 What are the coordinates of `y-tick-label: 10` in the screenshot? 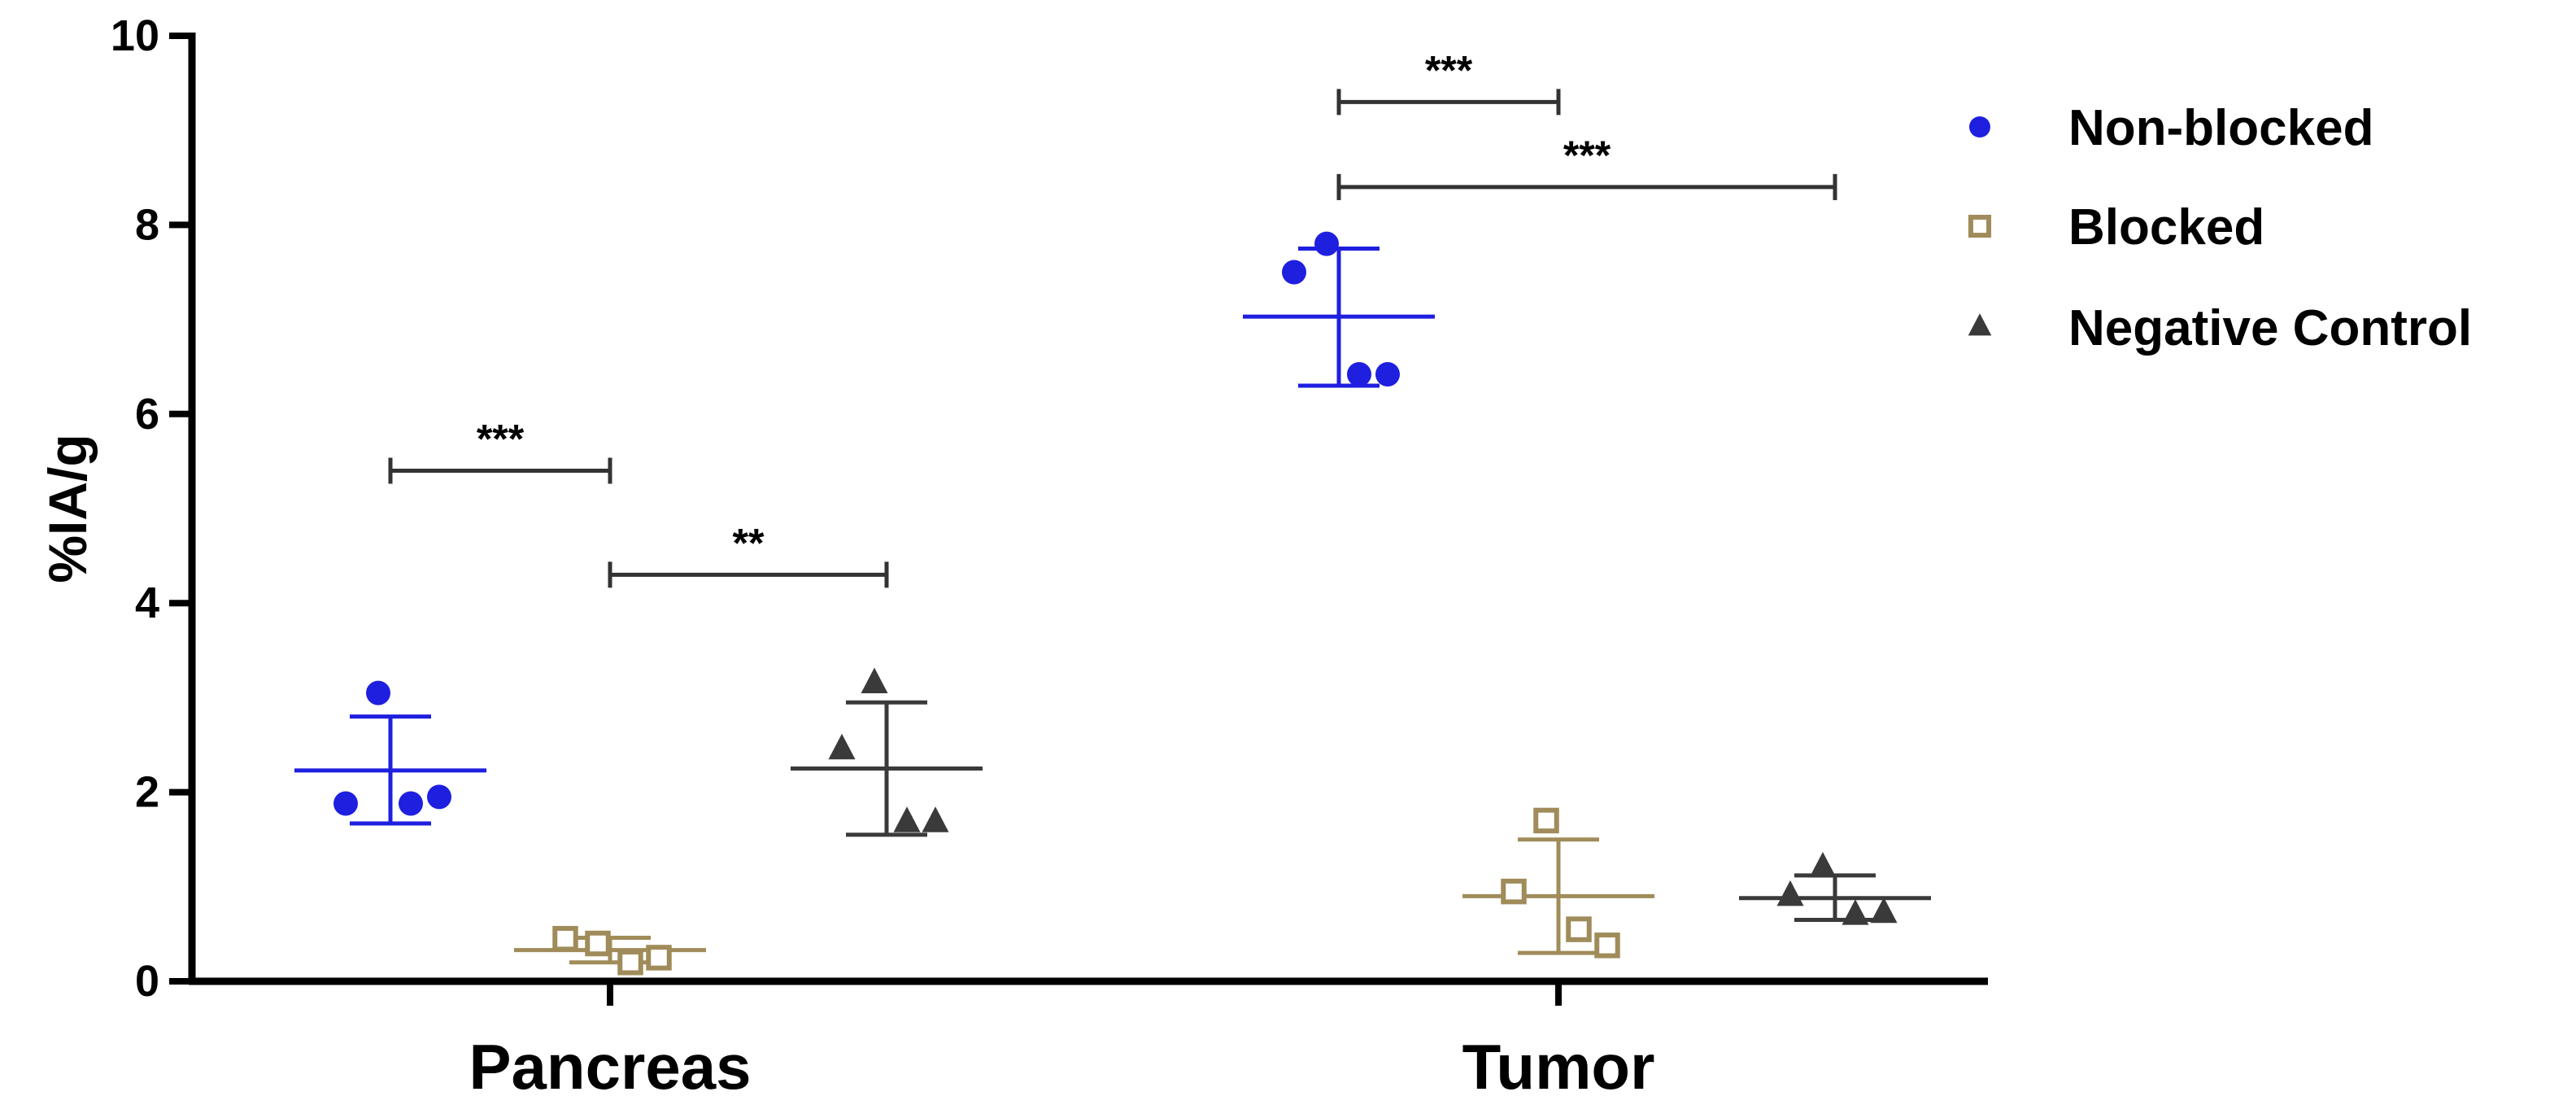 It's located at (135, 35).